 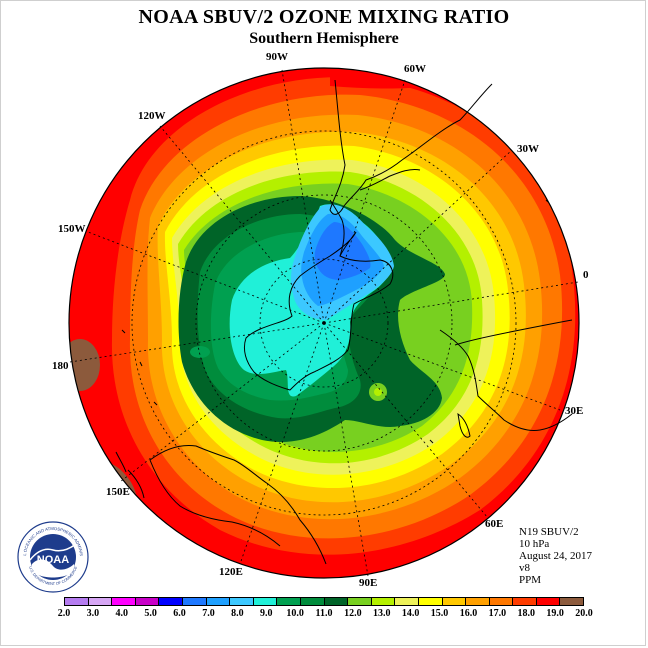 I want to click on satellite-label: N19 SBUV/2, so click(x=549, y=532).